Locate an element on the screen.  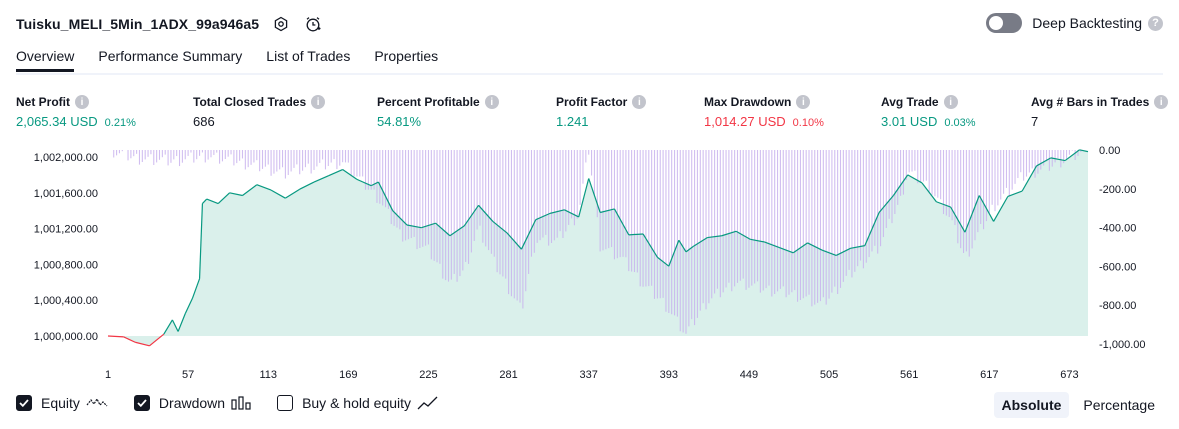
help-icon: ? is located at coordinates (1155, 23).